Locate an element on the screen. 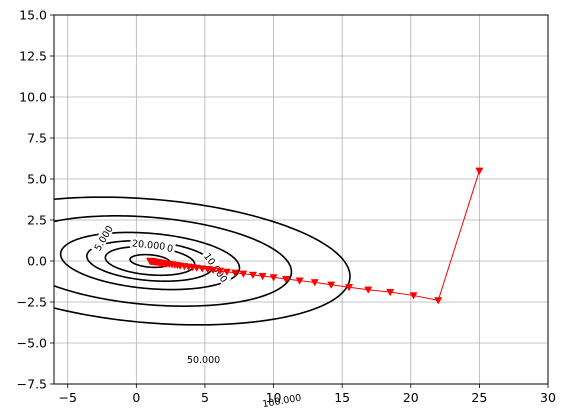 The image size is (568, 418). x-tick-label: −5 is located at coordinates (68, 397).